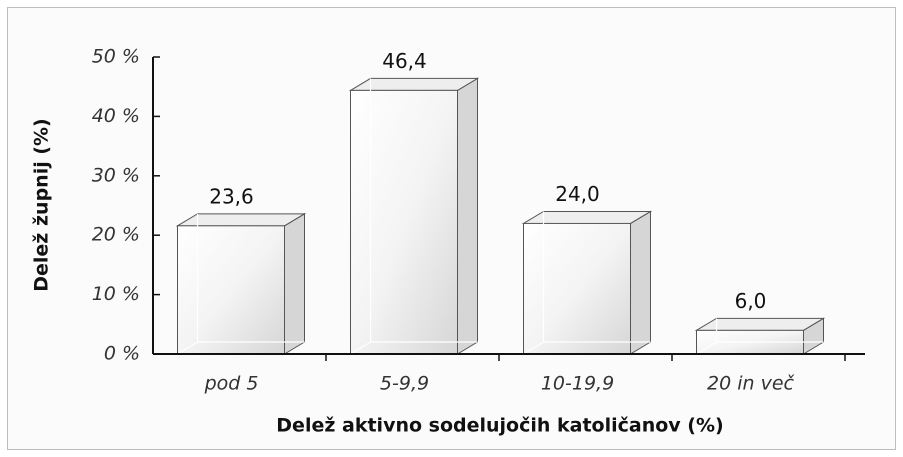 This screenshot has width=903, height=457. What do you see at coordinates (116, 175) in the screenshot?
I see `y-tick-label: 30 %` at bounding box center [116, 175].